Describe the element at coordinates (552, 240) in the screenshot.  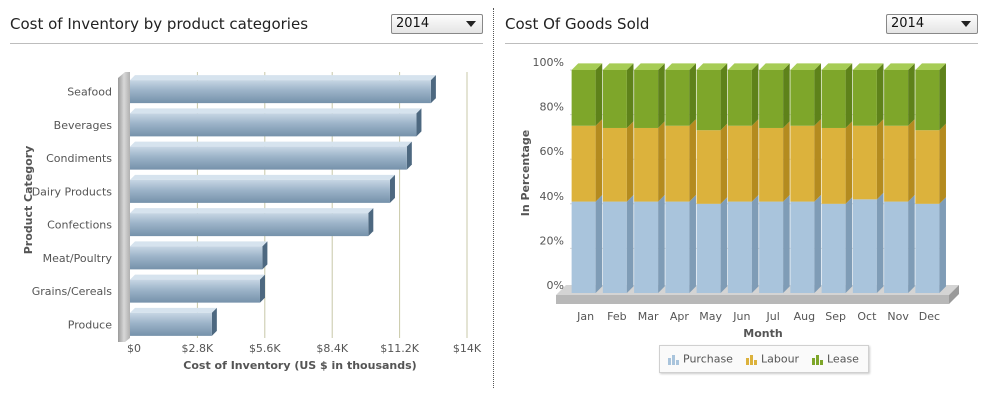
I see `y-tick-label: 20%` at that location.